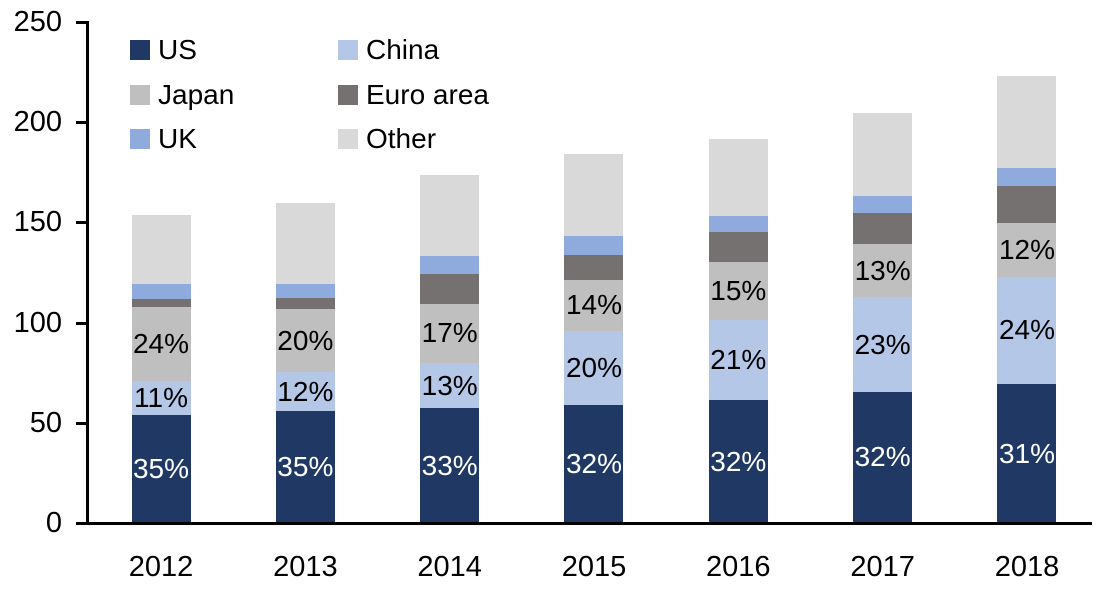 The width and height of the screenshot is (1102, 598). Describe the element at coordinates (1027, 330) in the screenshot. I see `bar-segment-china-2018` at that location.